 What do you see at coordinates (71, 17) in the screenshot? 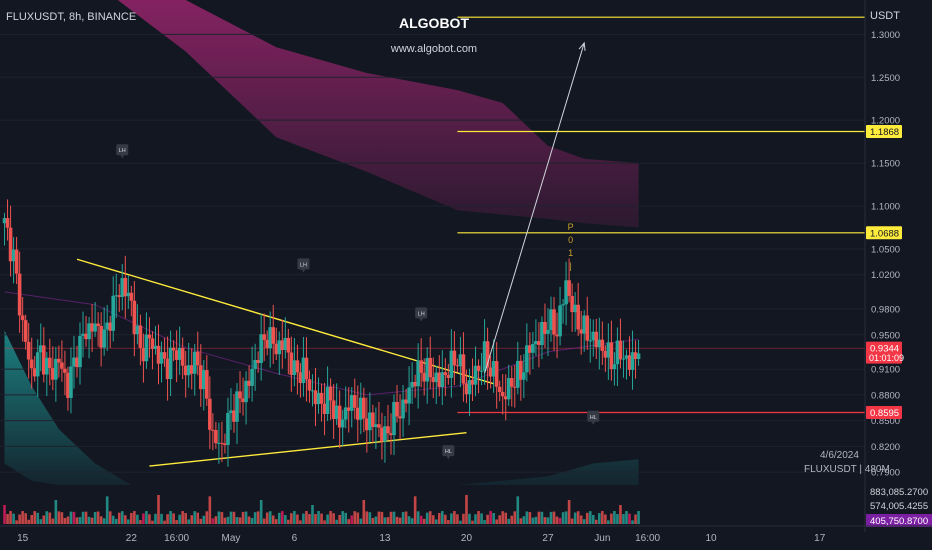
I see `symbol-title: FLUXUSDT, 8h, BINANCE` at bounding box center [71, 17].